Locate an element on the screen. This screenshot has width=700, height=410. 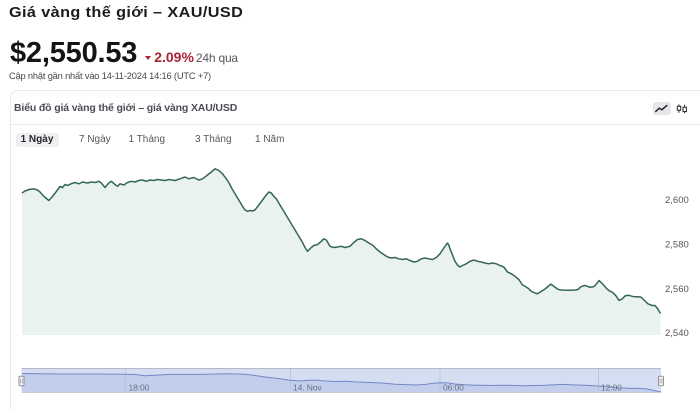
svg-text: 2,560 is located at coordinates (677, 289).